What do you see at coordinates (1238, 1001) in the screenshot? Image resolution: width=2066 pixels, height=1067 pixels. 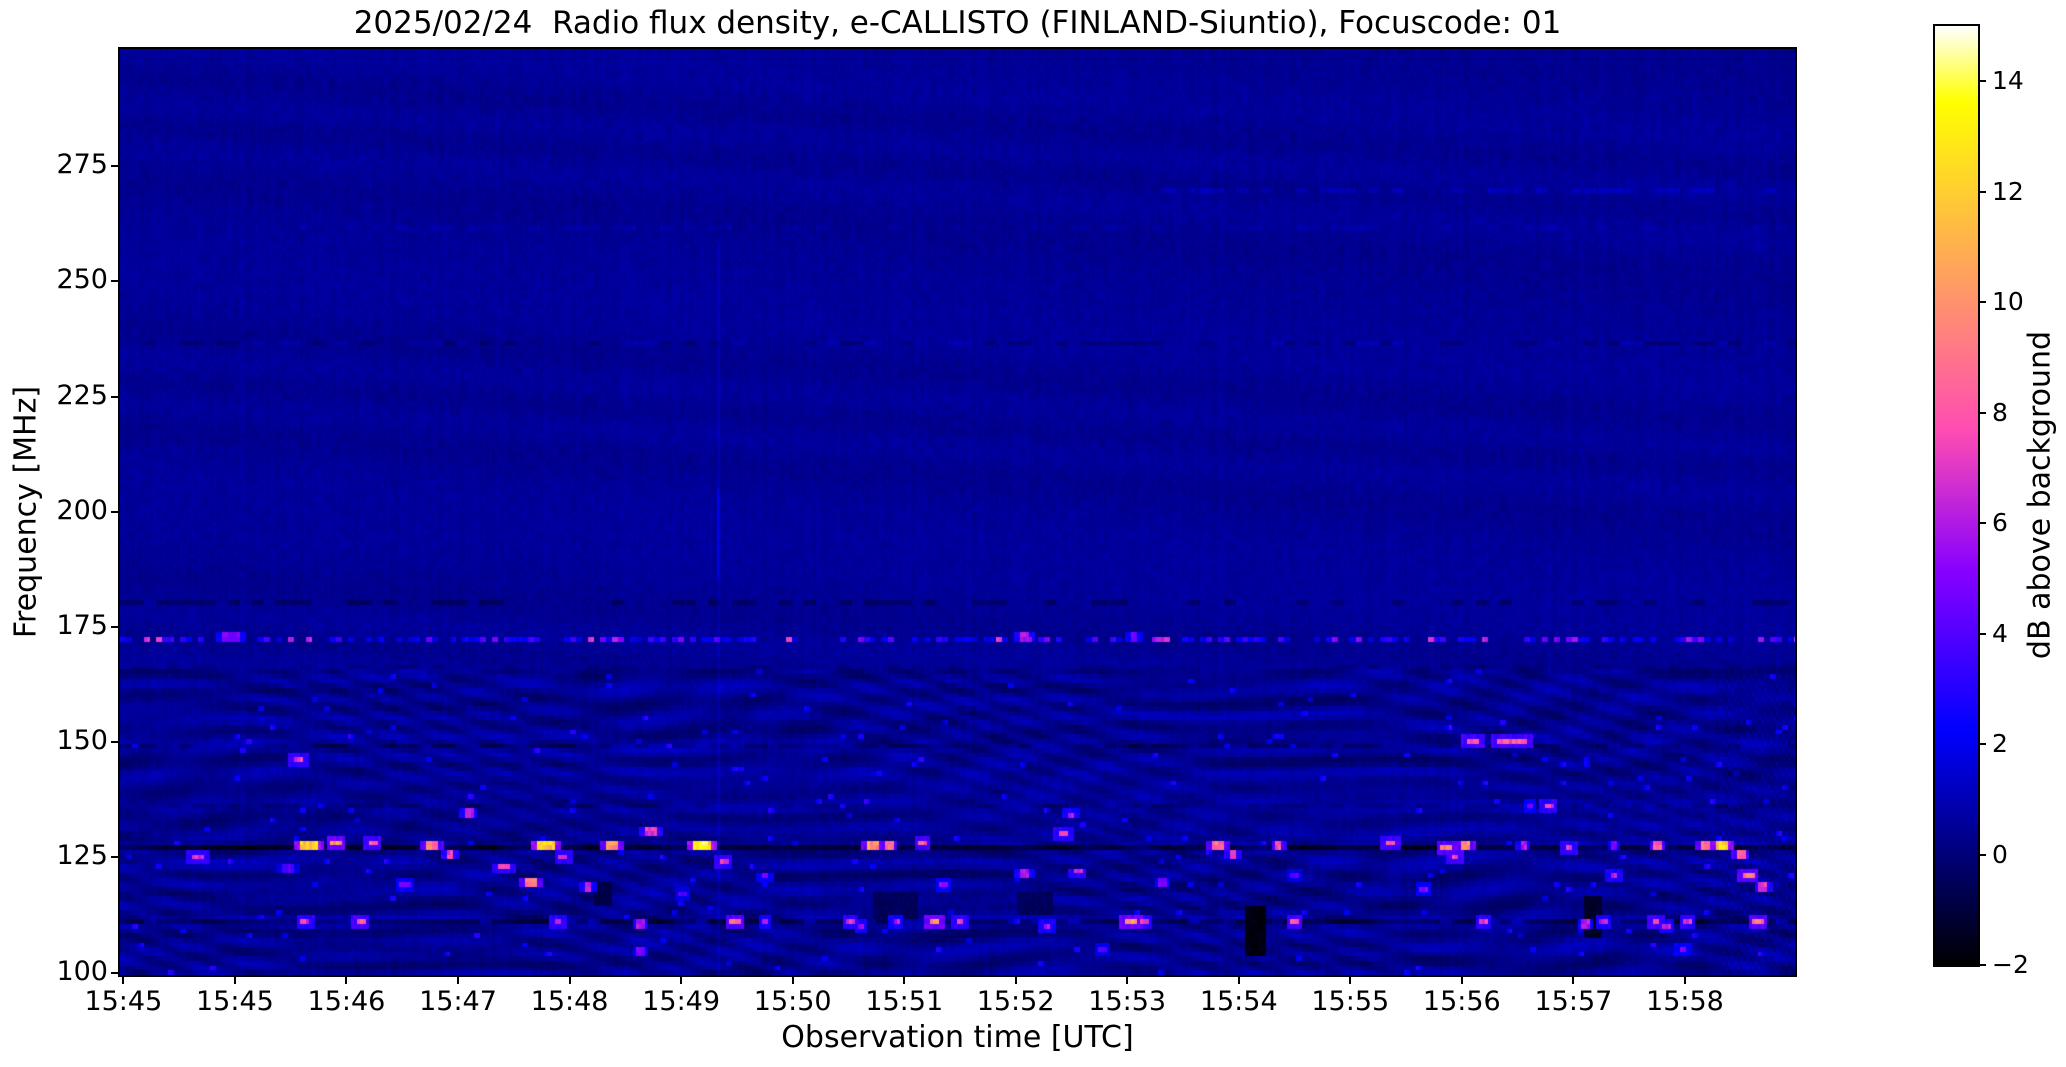 I see `x-tick-label: 15:54` at bounding box center [1238, 1001].